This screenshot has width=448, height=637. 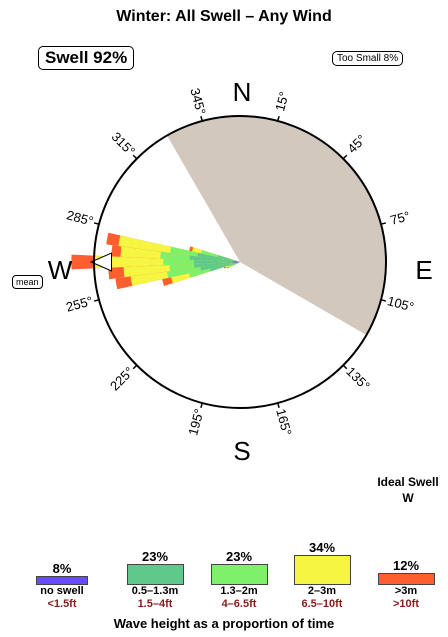 What do you see at coordinates (406, 565) in the screenshot?
I see `legend-percent: 12%` at bounding box center [406, 565].